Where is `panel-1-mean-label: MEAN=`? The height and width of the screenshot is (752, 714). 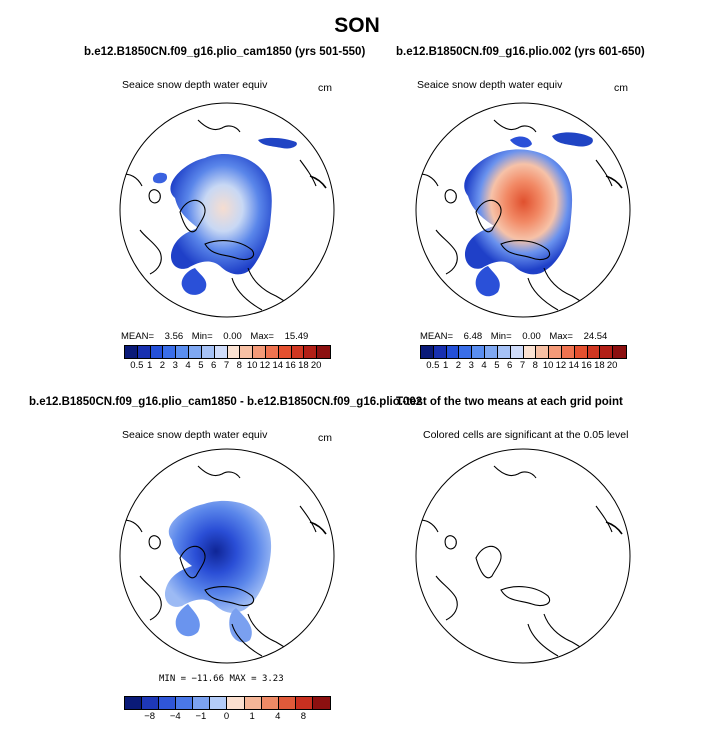 panel-1-mean-label: MEAN= is located at coordinates (137, 336).